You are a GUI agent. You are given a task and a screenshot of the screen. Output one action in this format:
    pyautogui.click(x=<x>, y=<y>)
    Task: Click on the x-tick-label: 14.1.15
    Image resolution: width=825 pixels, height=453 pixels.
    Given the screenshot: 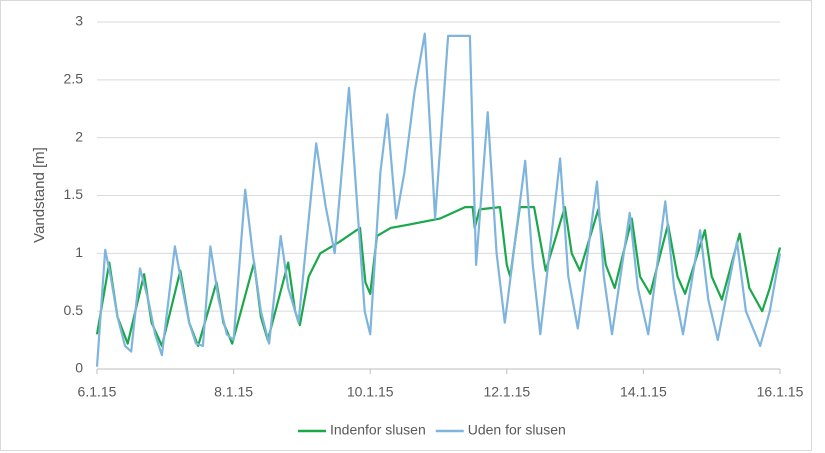 What is the action you would take?
    pyautogui.click(x=643, y=392)
    